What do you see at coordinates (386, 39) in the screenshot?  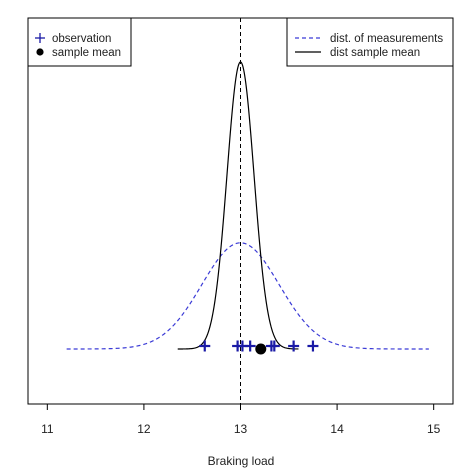 I see `legend-dist-measurements-label: dist. of measurements` at bounding box center [386, 39].